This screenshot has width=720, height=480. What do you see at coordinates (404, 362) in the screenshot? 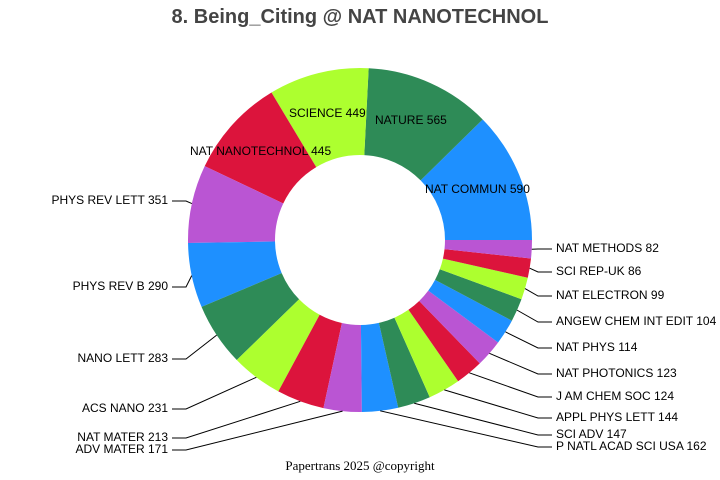
I see `slice-sci-adv` at bounding box center [404, 362].